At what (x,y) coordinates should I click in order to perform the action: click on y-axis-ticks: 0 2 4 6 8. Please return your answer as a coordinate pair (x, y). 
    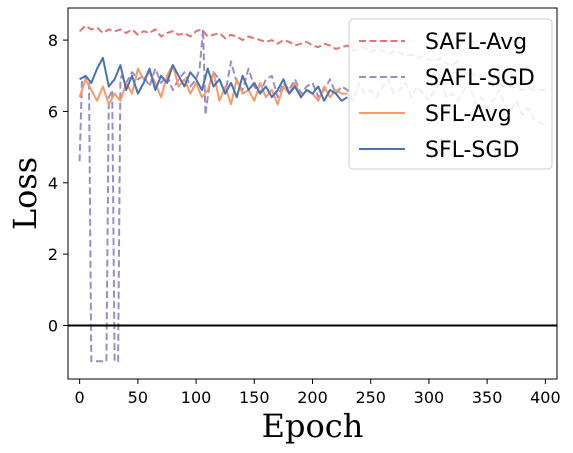
    Looking at the image, I should click on (58, 183).